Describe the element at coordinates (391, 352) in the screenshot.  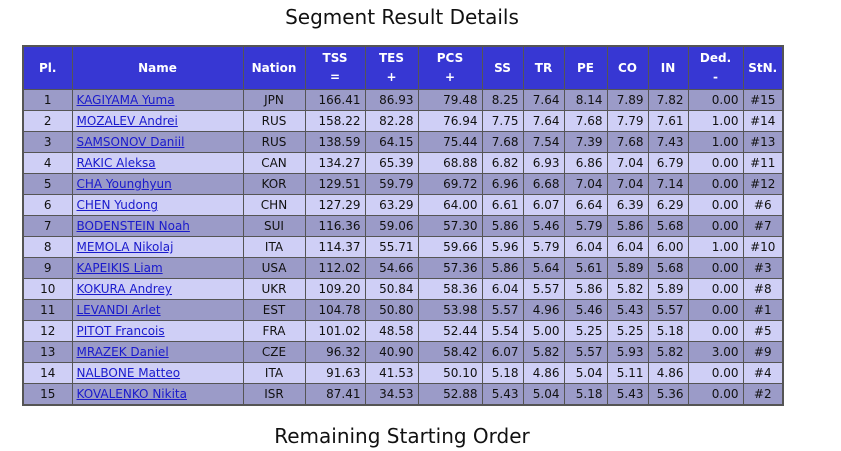
I see `cell-tes: 40.90` at that location.